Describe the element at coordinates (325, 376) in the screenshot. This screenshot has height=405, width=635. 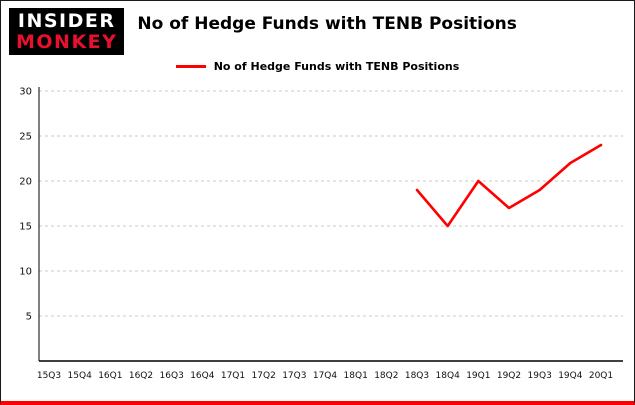
I see `x-tick-label: 17Q4` at that location.